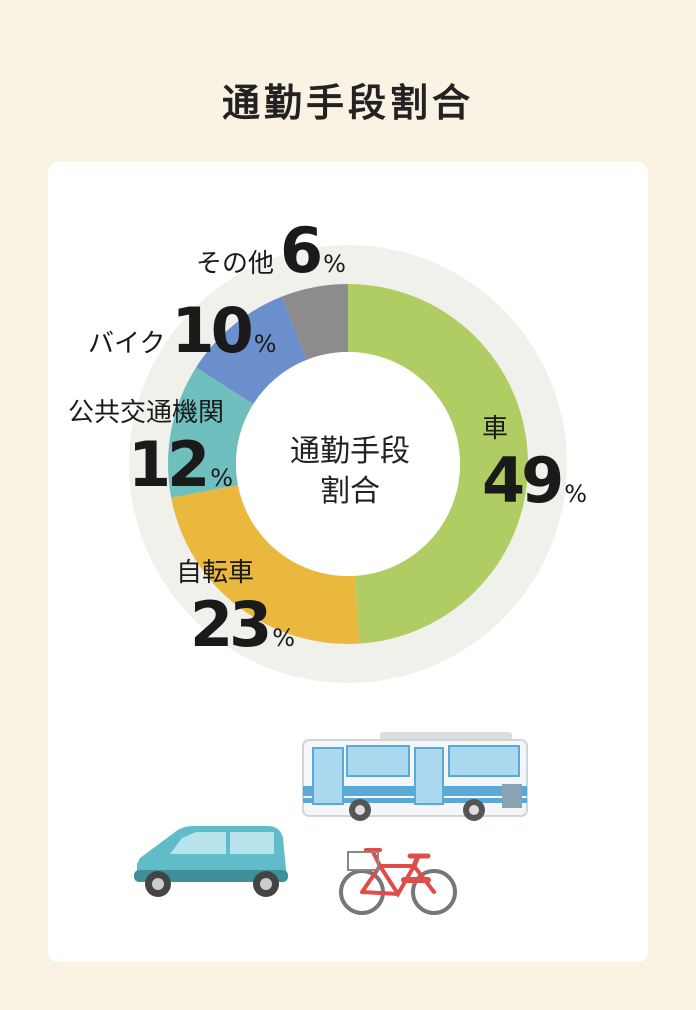 The image size is (696, 1010). I want to click on slice-label-2: 公共交通機関 12%, so click(150, 448).